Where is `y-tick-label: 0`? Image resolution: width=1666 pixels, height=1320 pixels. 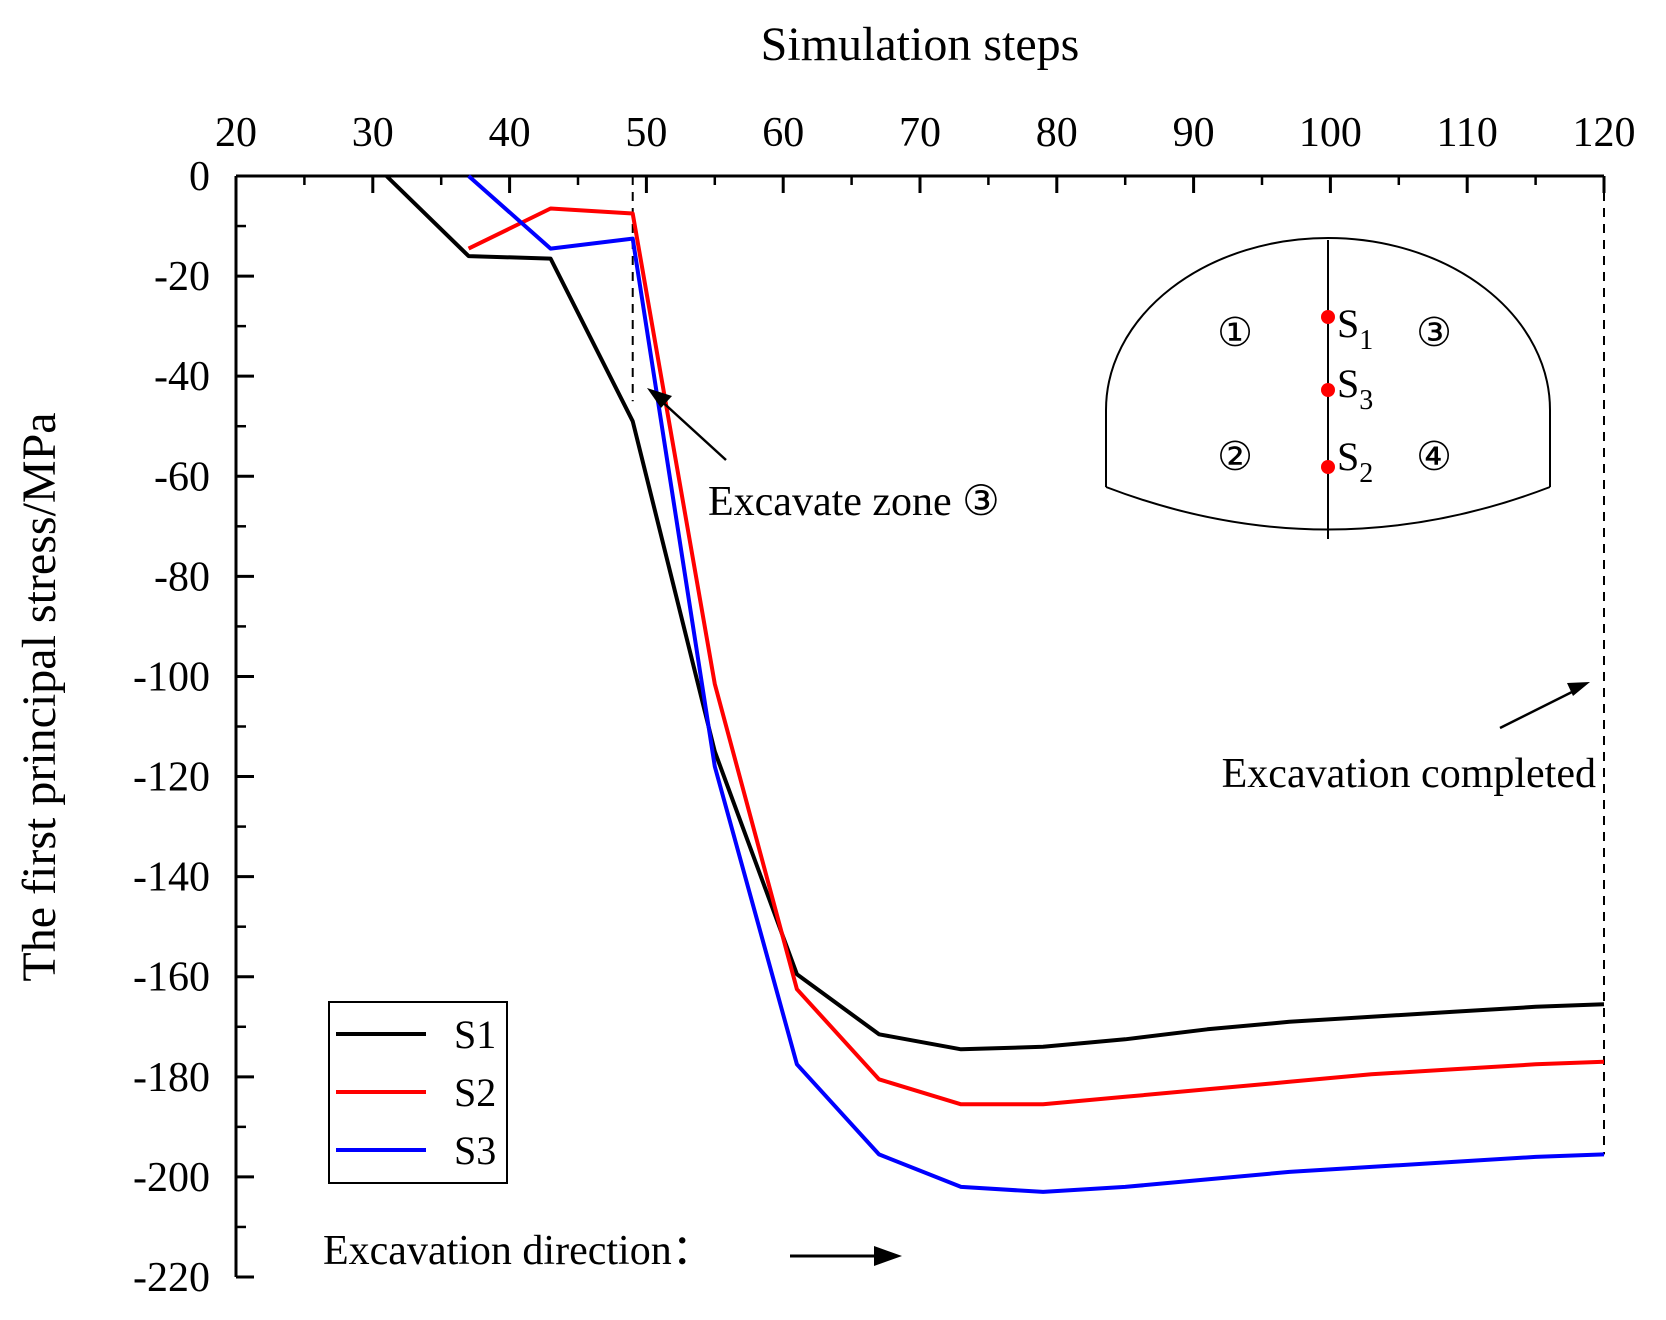 y-tick-label: 0 is located at coordinates (199, 177).